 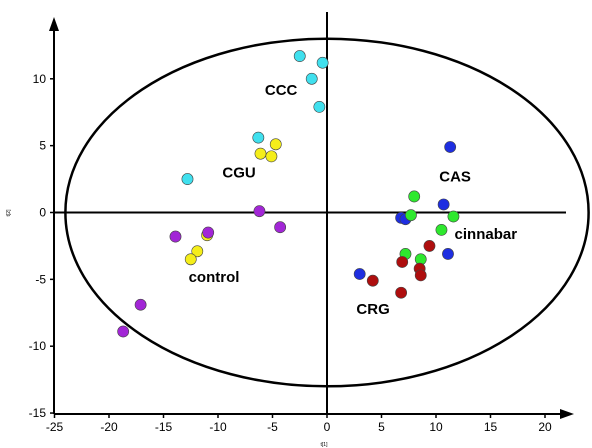 I want to click on x-tick-label: 5, so click(x=381, y=427).